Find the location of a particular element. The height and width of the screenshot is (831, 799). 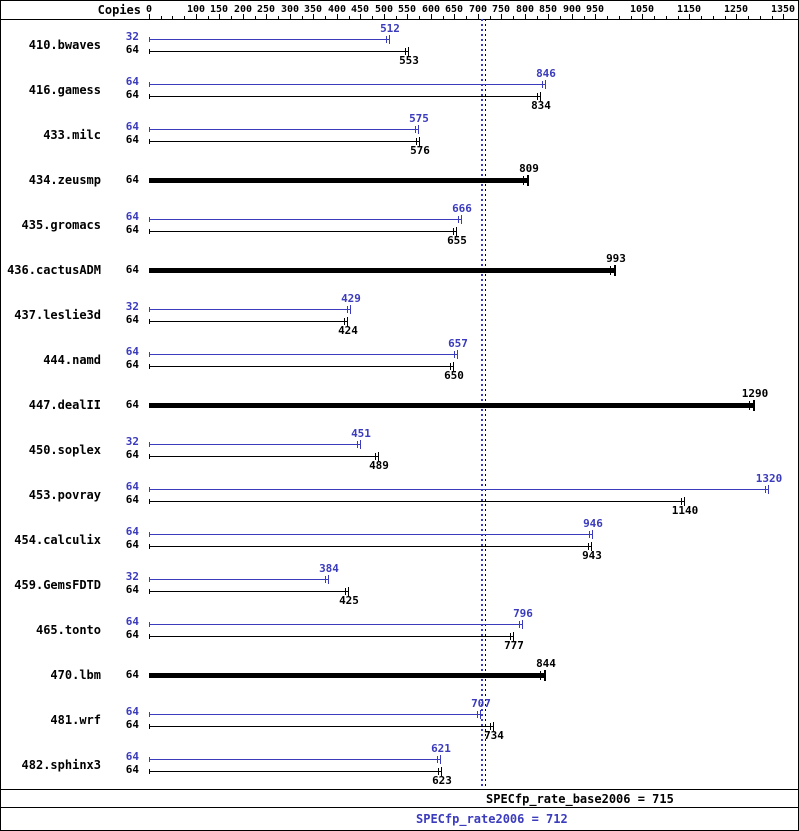

benchmark-name: 437.leslie3d is located at coordinates (57, 315).